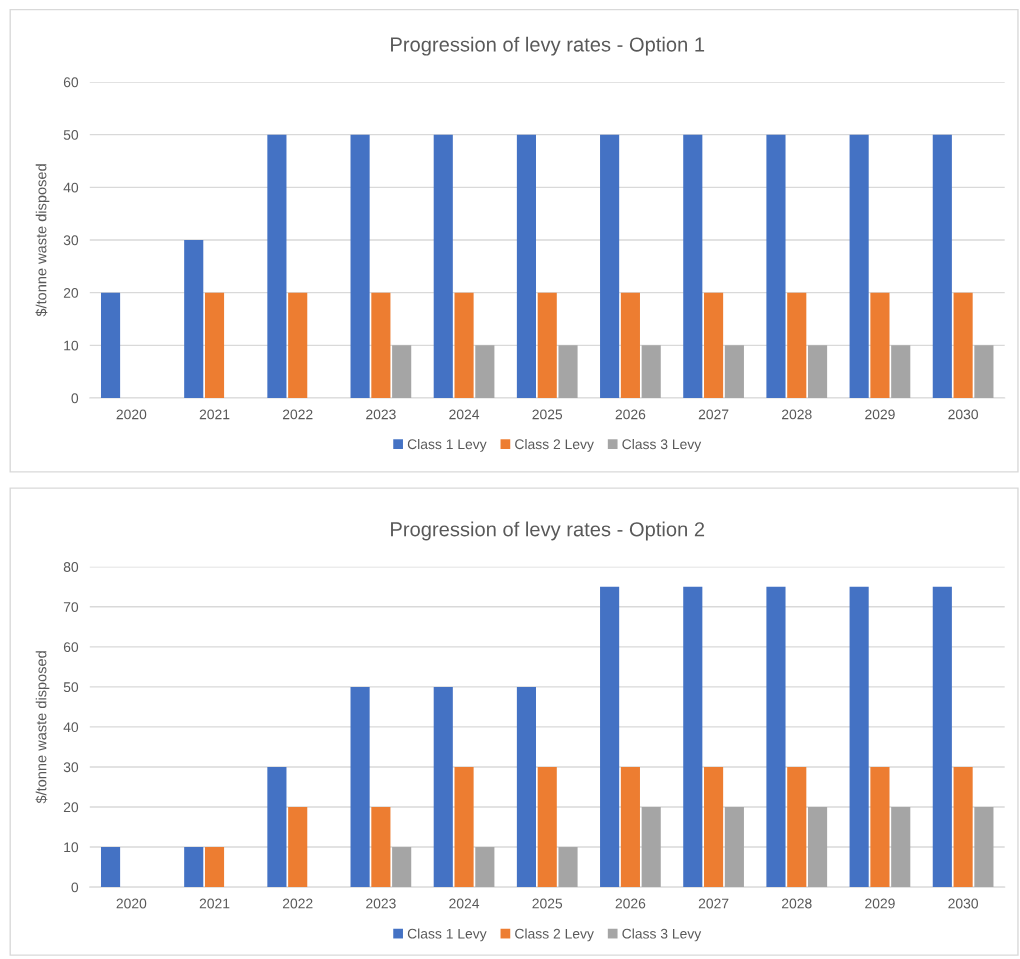  What do you see at coordinates (548, 531) in the screenshot?
I see `chart-title: Progression of levy rates - Option 2` at bounding box center [548, 531].